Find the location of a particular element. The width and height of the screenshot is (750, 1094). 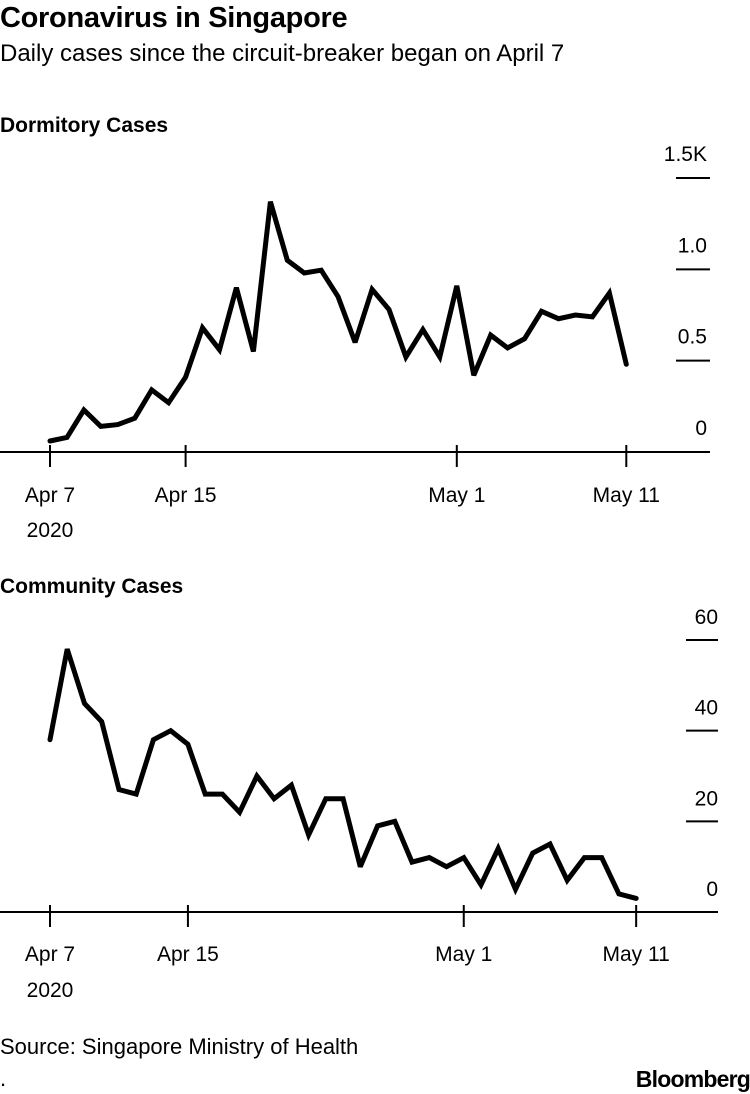

dormitory-x-tick-label: Apr 7 is located at coordinates (50, 495).